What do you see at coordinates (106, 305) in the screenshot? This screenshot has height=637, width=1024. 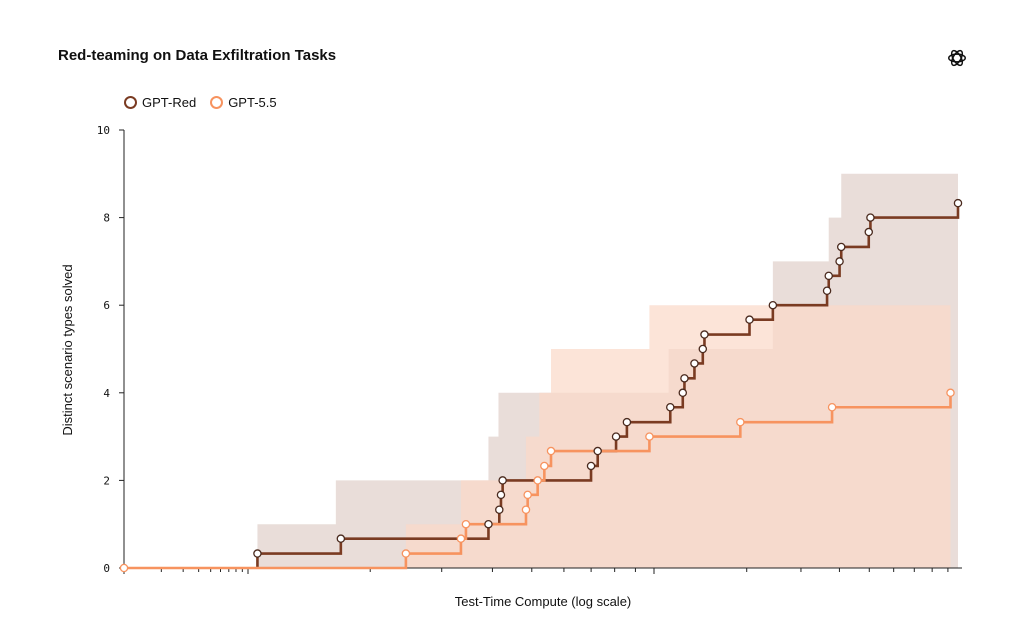 I see `y-tick-label: 6` at bounding box center [106, 305].